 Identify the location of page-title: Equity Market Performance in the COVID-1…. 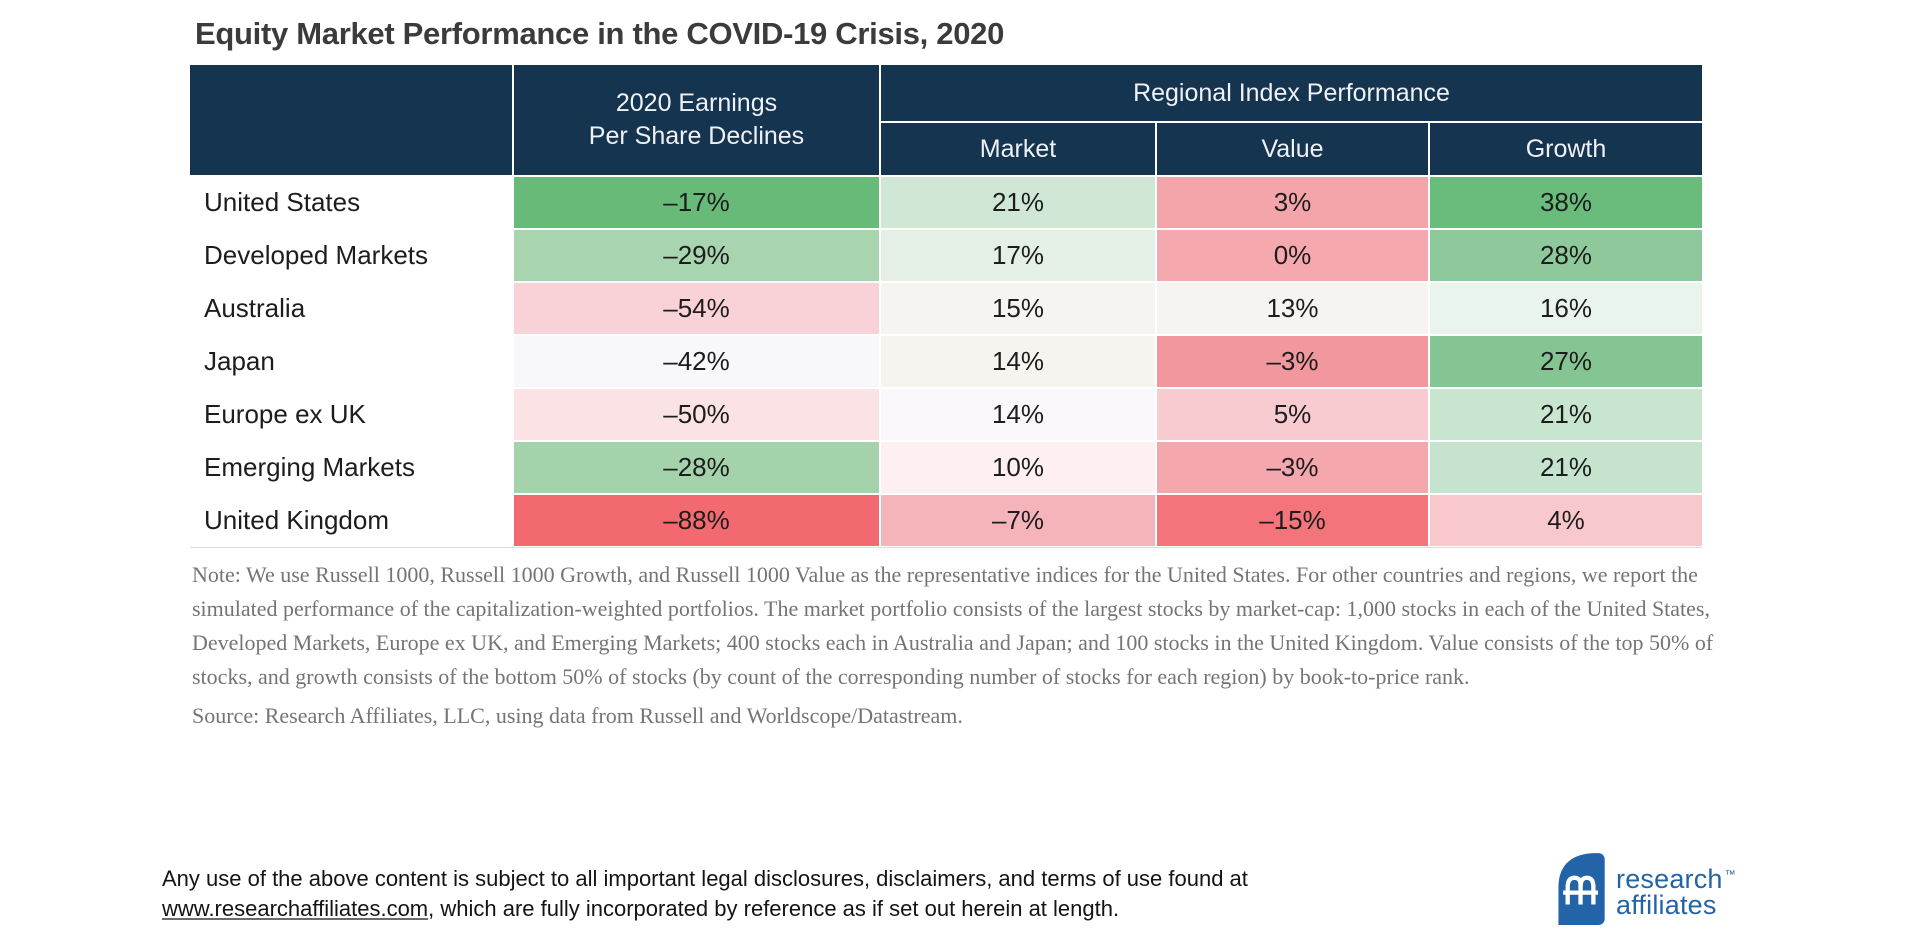
(600, 33).